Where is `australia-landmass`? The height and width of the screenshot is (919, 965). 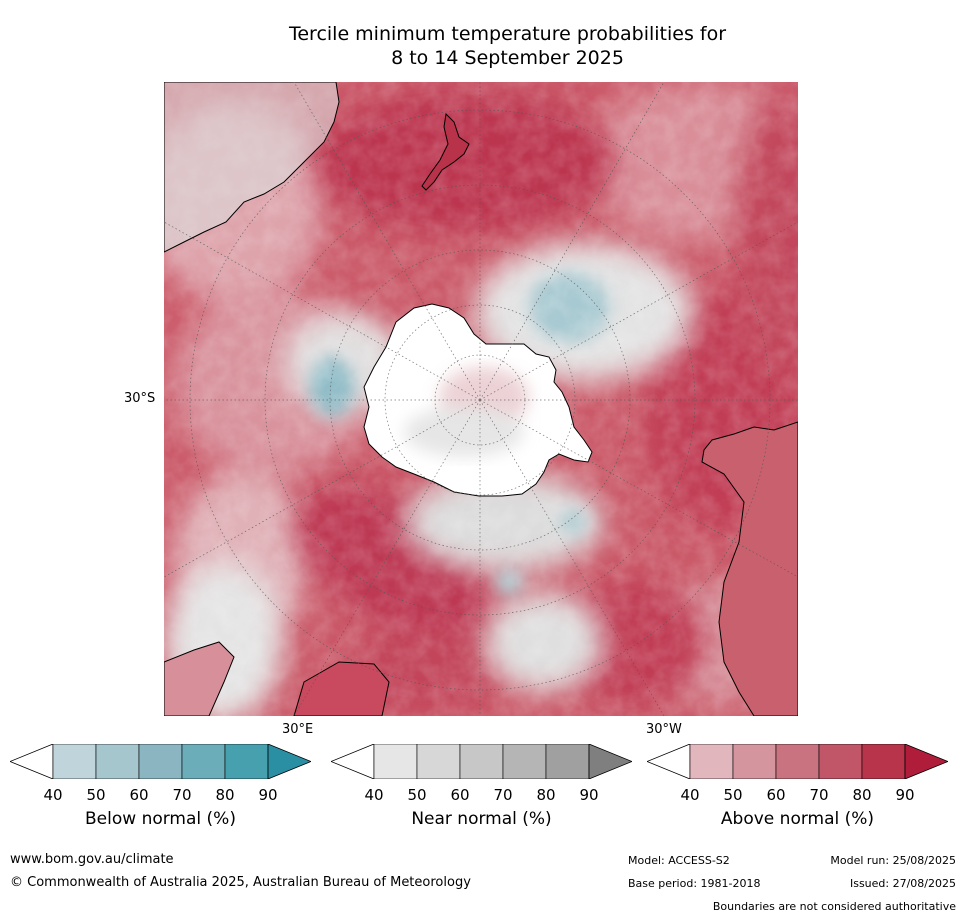
australia-landmass is located at coordinates (252, 167).